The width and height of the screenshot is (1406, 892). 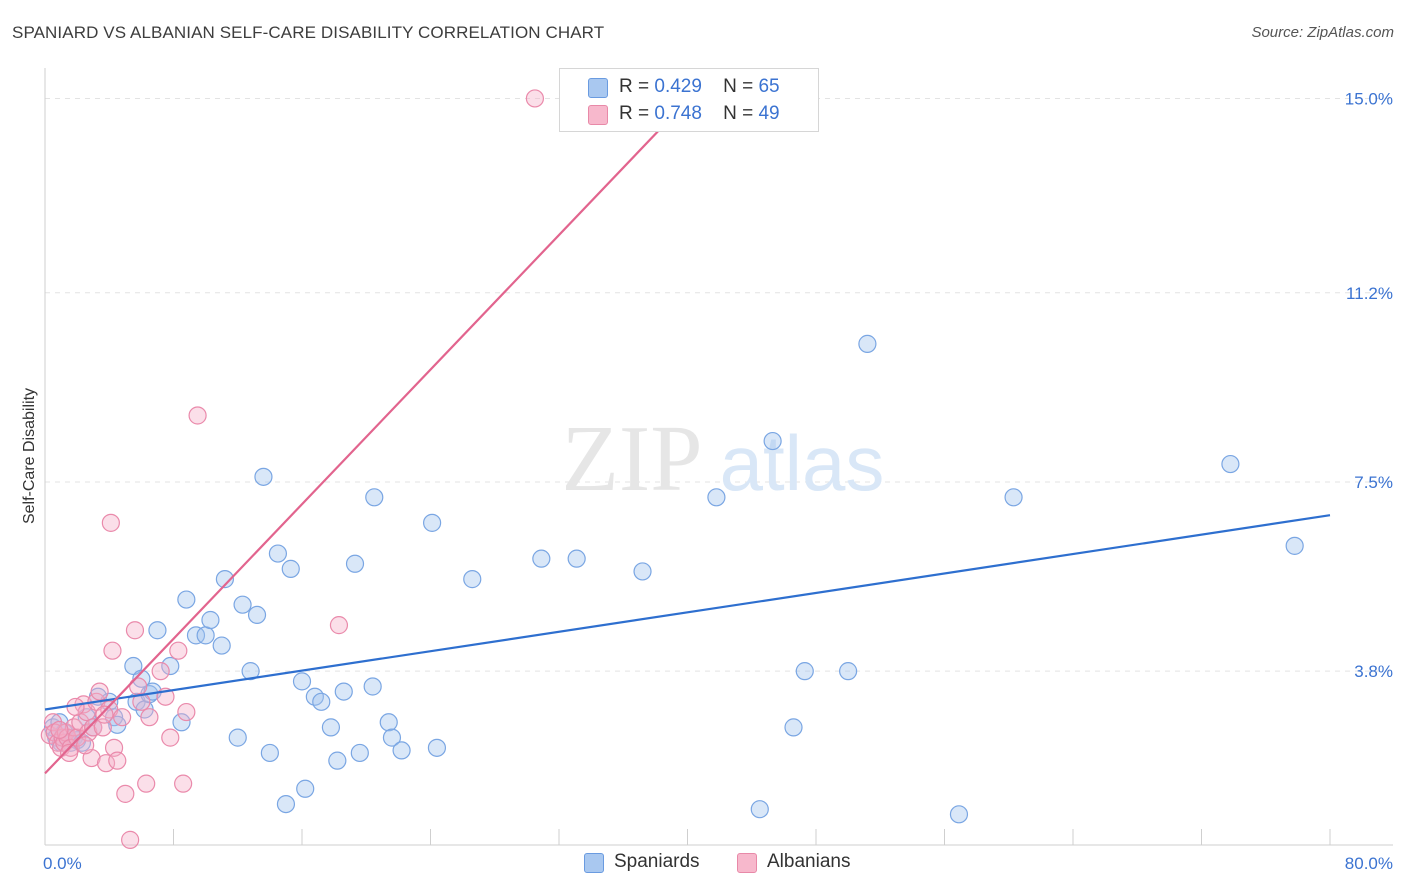 I want to click on watermark: ZIP atlas, so click(x=723, y=459).